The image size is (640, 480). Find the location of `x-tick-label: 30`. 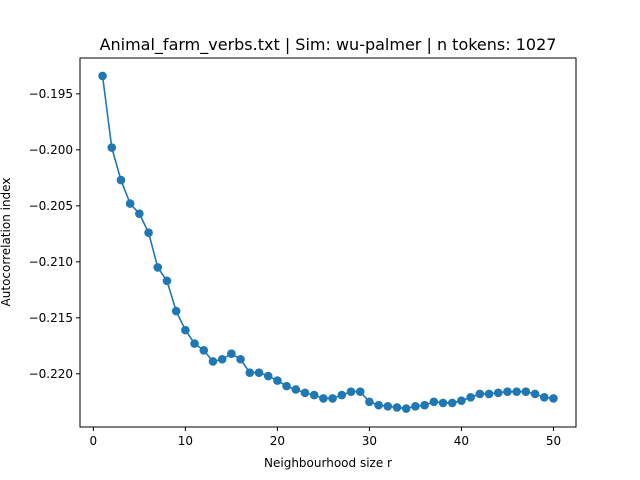

x-tick-label: 30 is located at coordinates (369, 441).